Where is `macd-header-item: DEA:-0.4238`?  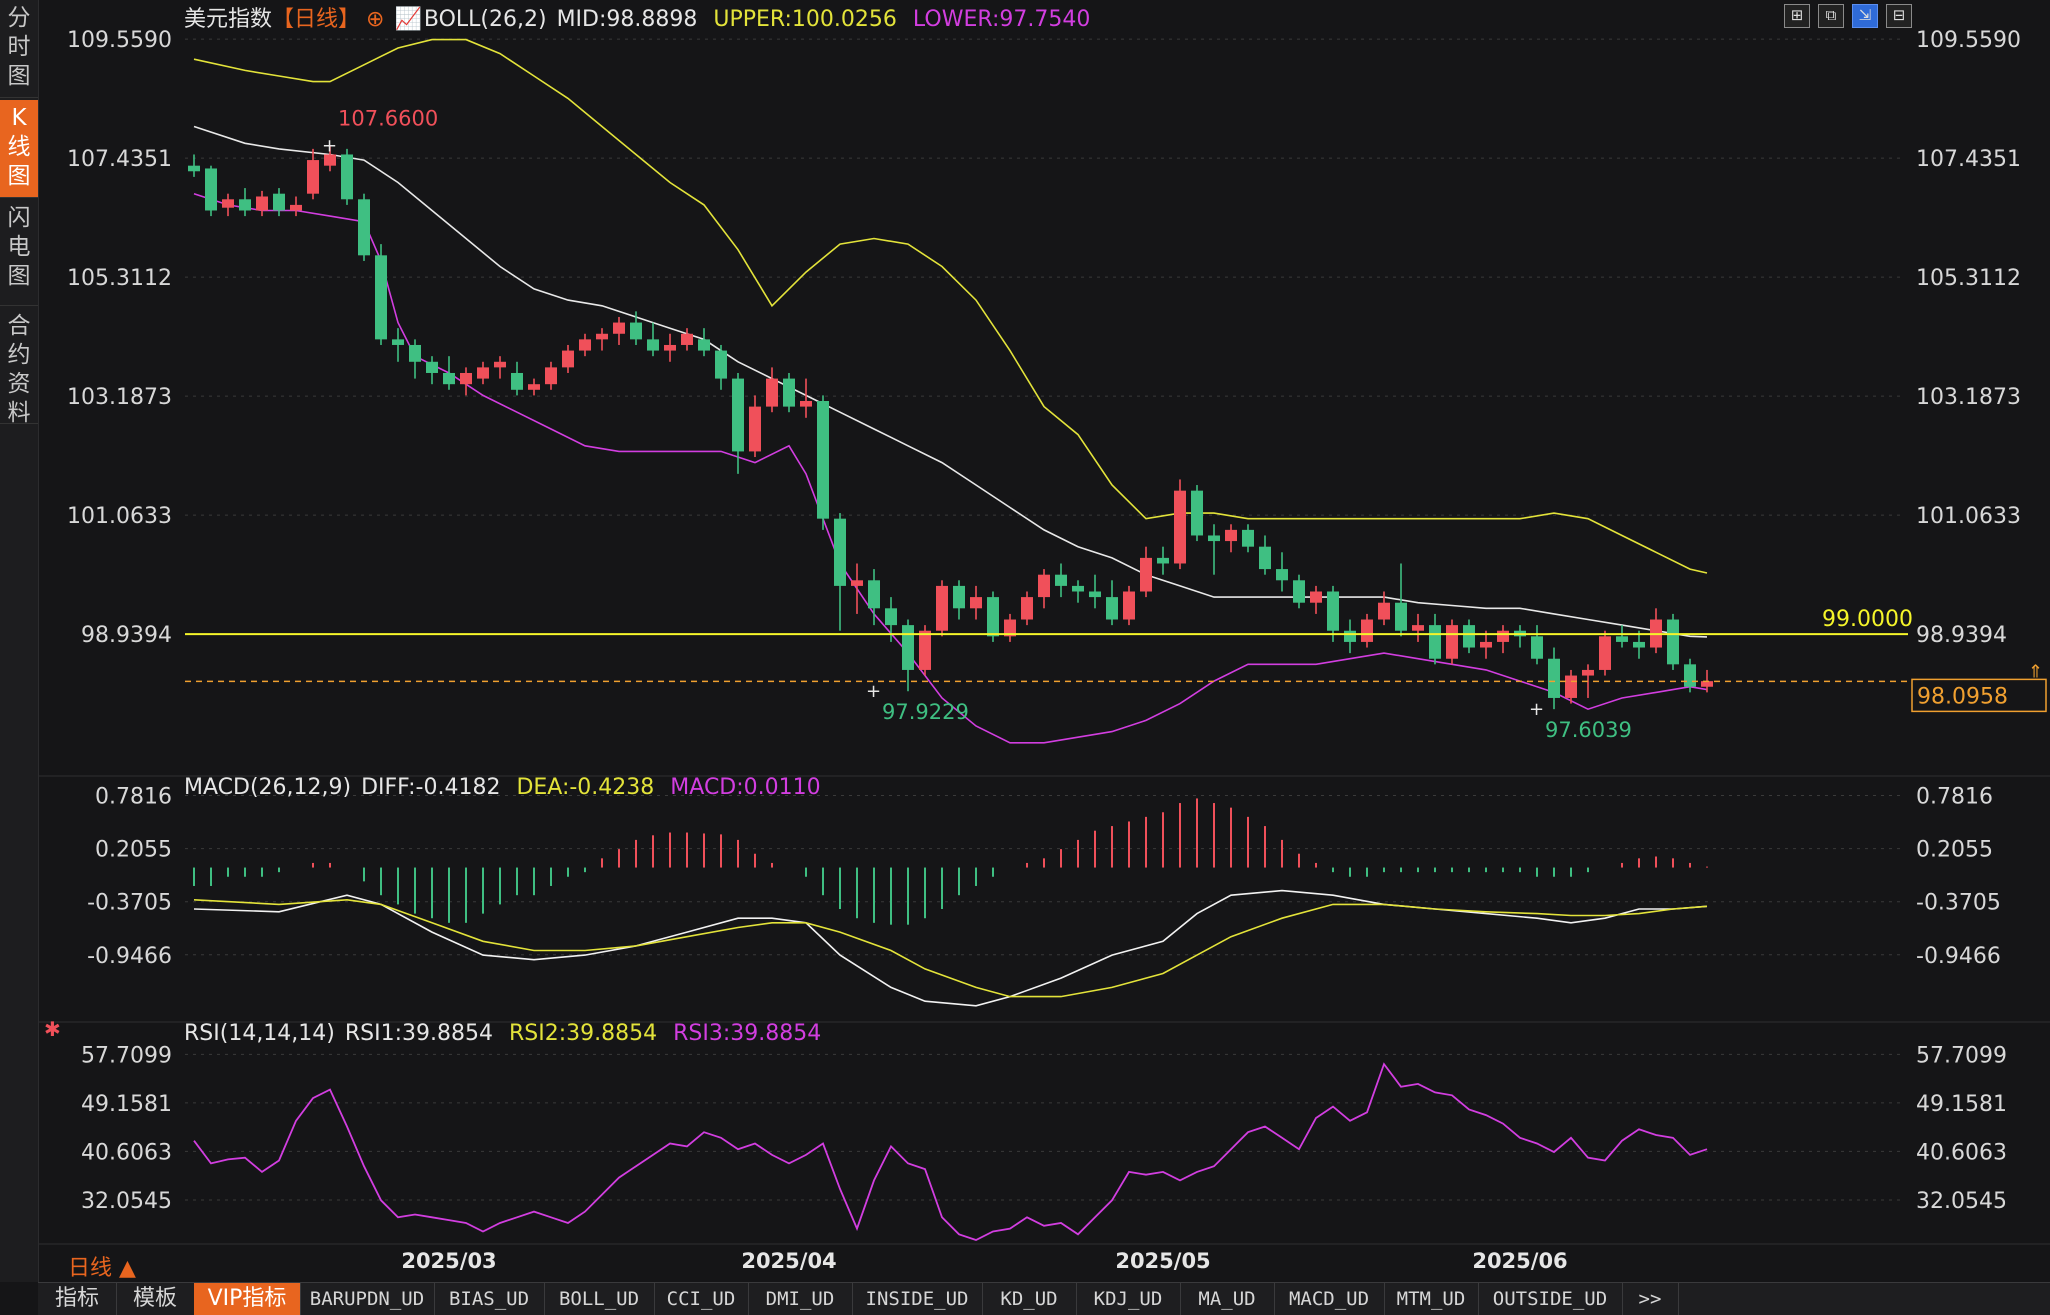
macd-header-item: DEA:-0.4238 is located at coordinates (585, 787).